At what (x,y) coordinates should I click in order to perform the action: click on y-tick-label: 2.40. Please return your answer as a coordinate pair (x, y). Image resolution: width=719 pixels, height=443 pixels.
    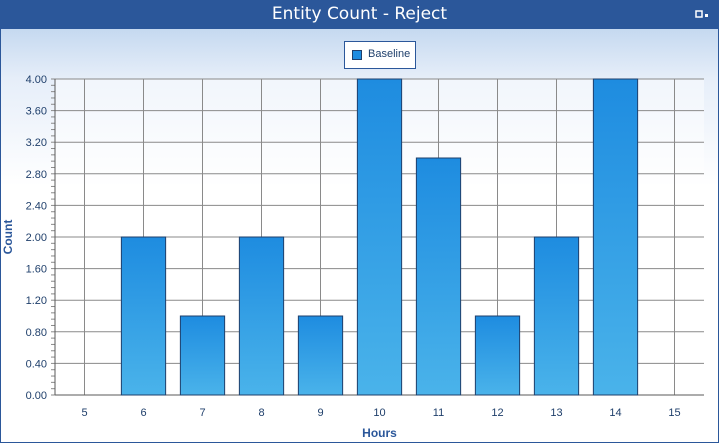
    Looking at the image, I should click on (36, 206).